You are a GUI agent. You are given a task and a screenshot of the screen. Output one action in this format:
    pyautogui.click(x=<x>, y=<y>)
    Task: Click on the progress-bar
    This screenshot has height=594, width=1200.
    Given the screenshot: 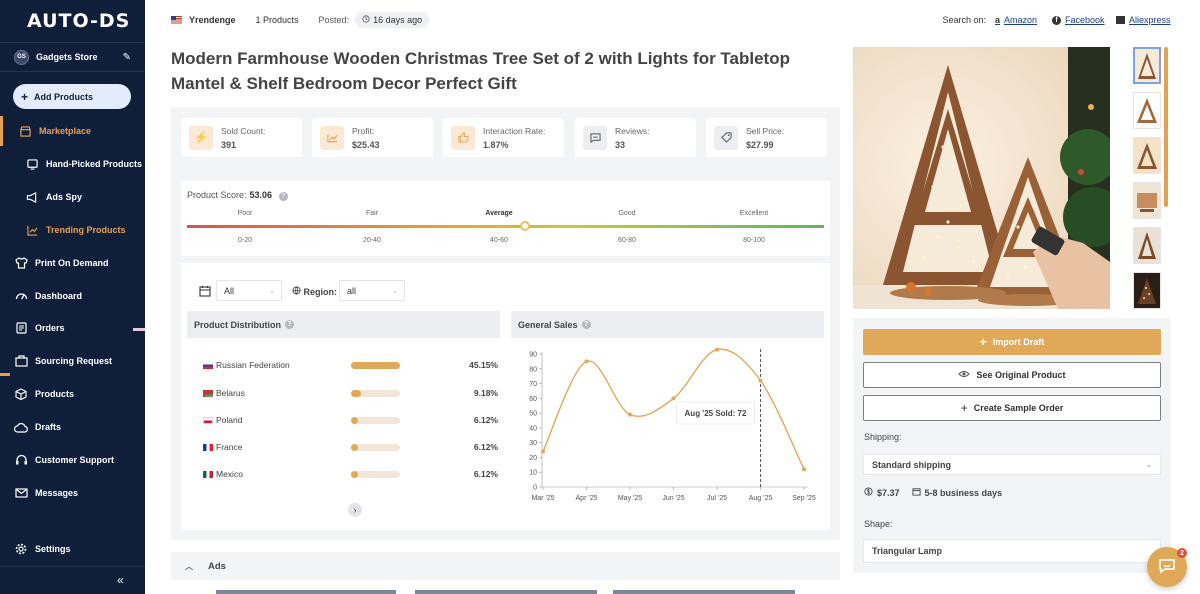 What is the action you would take?
    pyautogui.click(x=375, y=393)
    